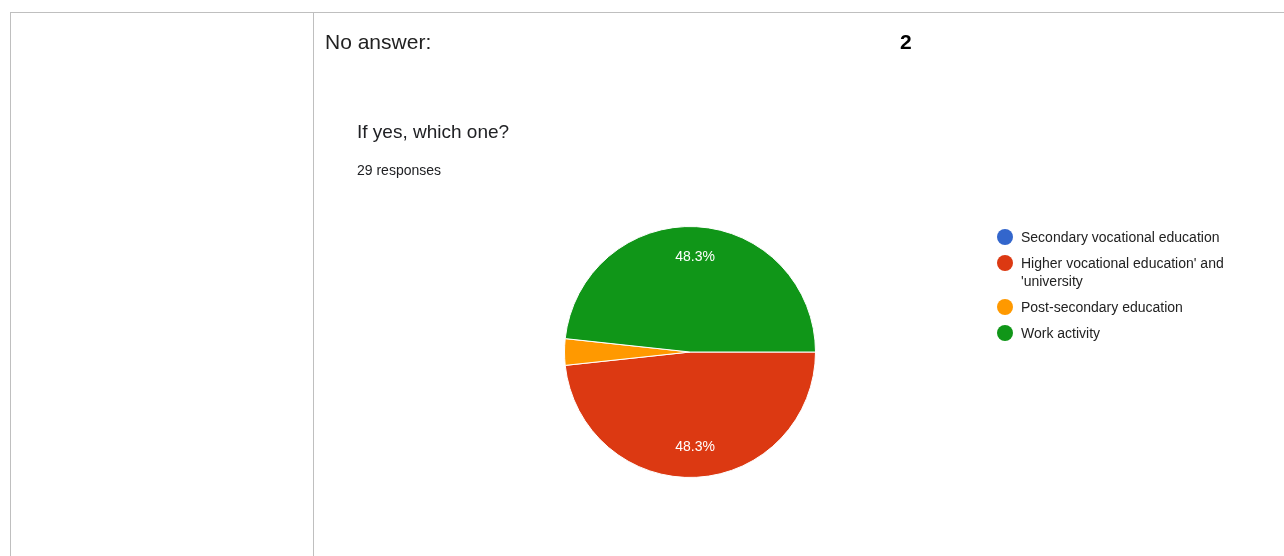 The width and height of the screenshot is (1284, 556). What do you see at coordinates (399, 170) in the screenshot?
I see `text: 29 responses` at bounding box center [399, 170].